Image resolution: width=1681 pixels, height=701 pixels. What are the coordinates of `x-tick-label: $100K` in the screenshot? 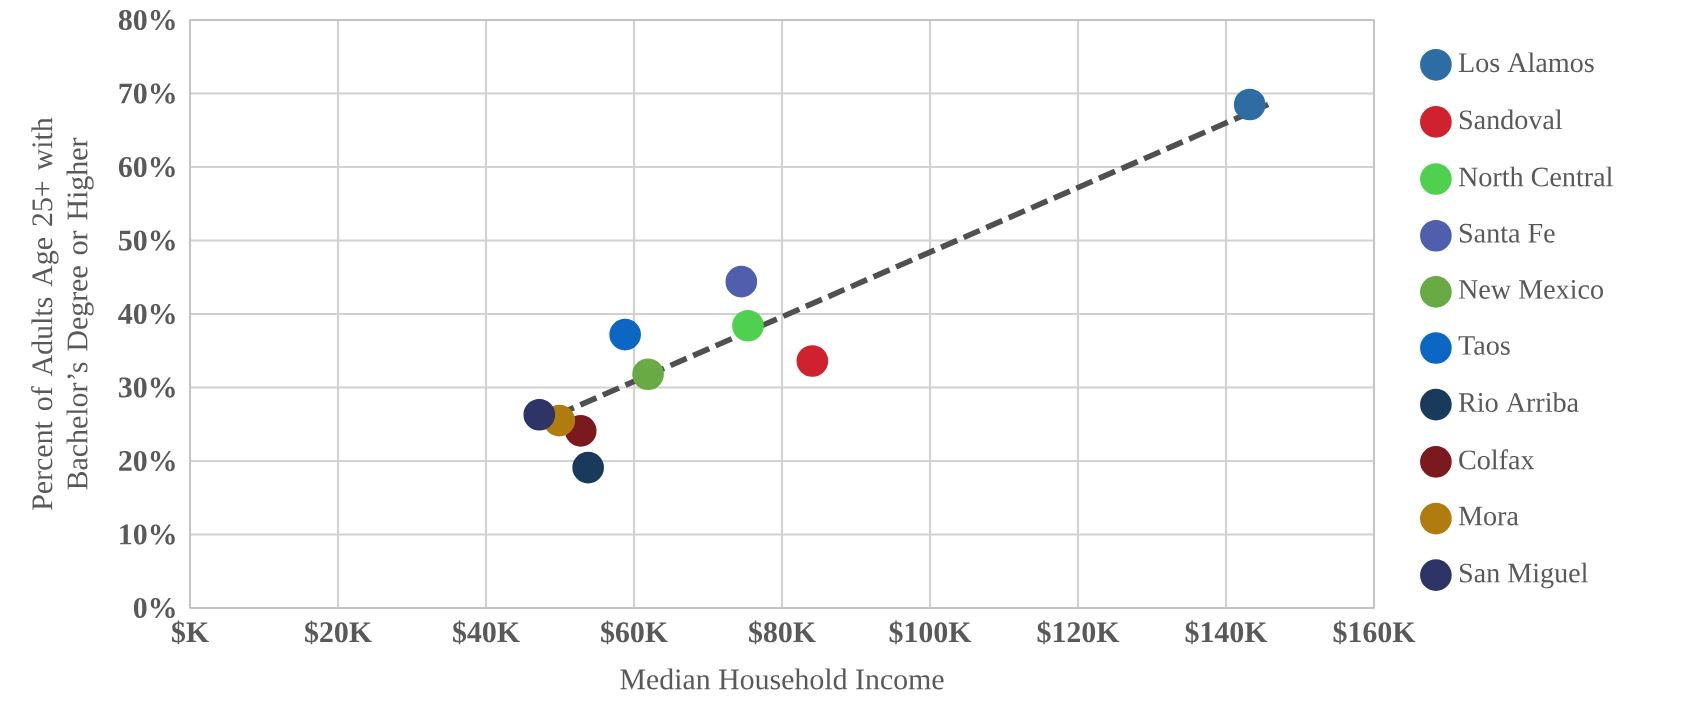 It's located at (930, 632).